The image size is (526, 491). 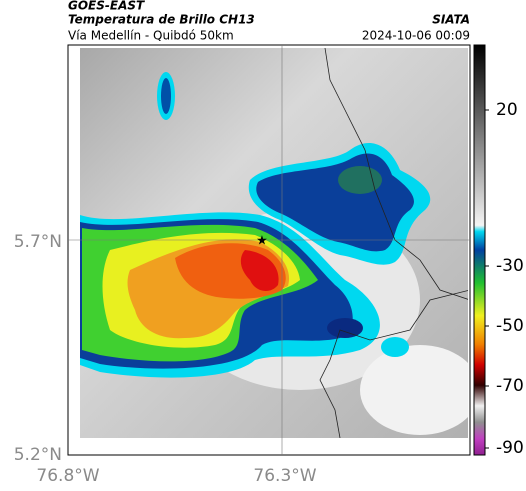 I want to click on colorbar-tick-label: 20, so click(x=507, y=110).